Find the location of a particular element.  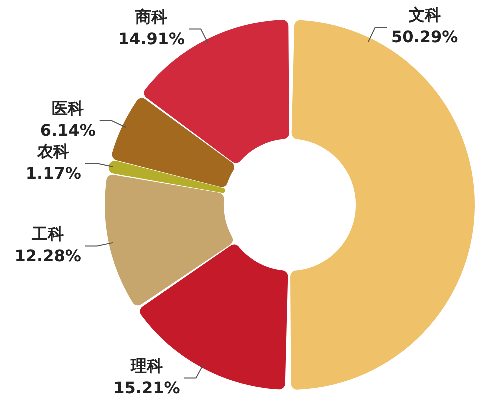

slice-label: 工科 is located at coordinates (47, 234).